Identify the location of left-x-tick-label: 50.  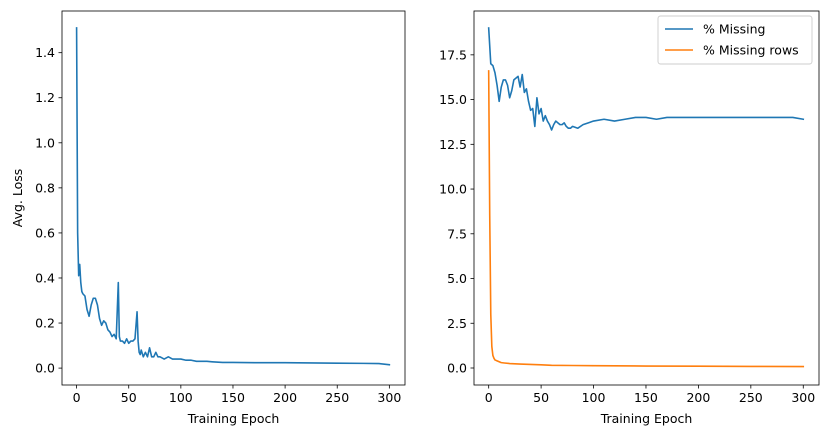
(129, 397).